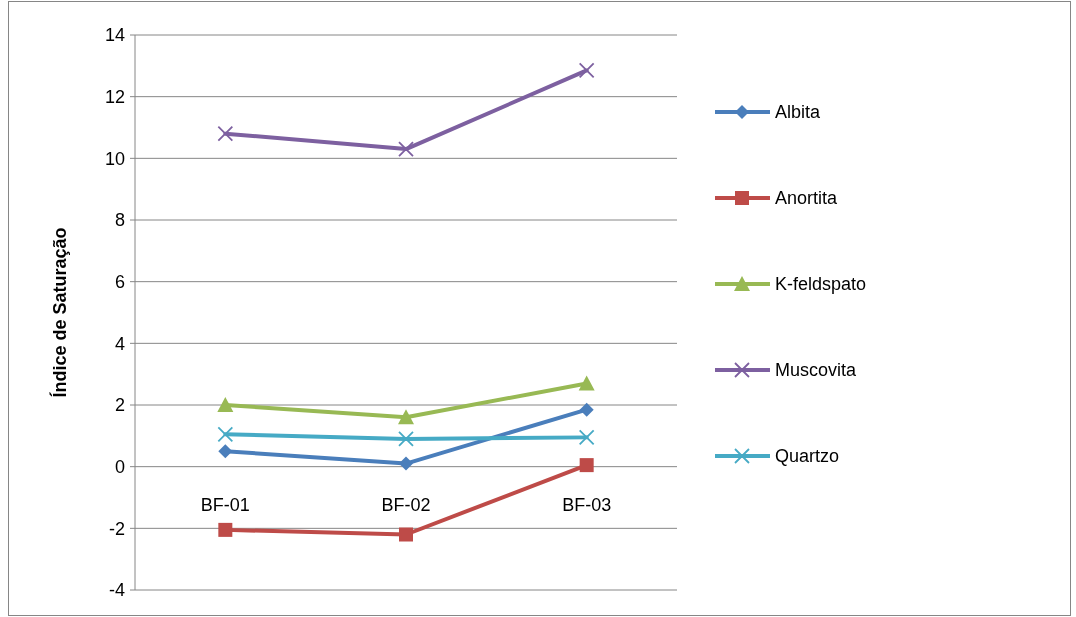 The image size is (1076, 617). Describe the element at coordinates (816, 370) in the screenshot. I see `legend-label: Muscovita` at that location.